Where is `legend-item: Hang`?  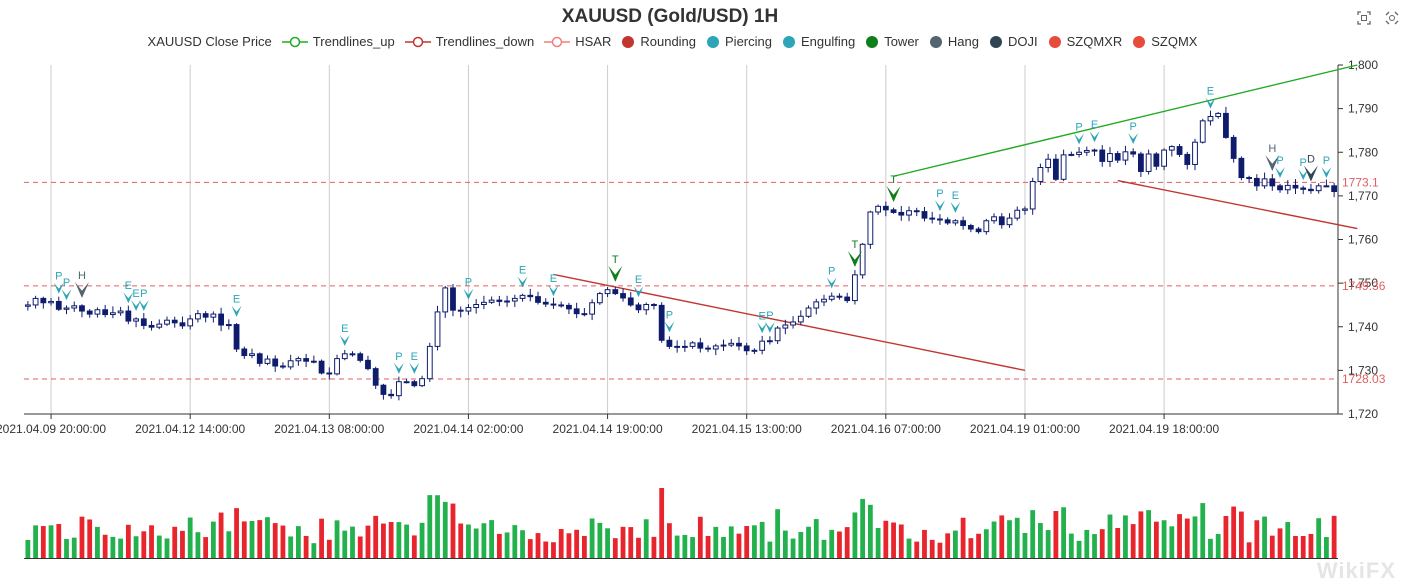 legend-item: Hang is located at coordinates (954, 41).